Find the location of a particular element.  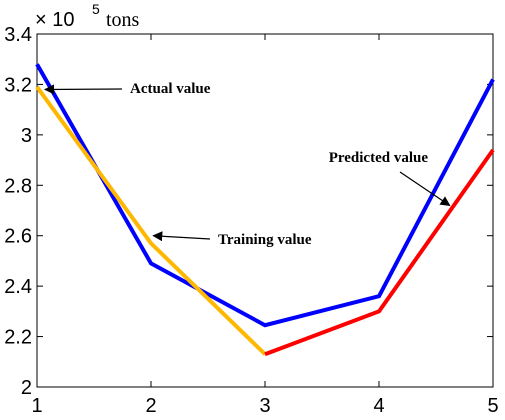

y-multiplier-unit: tons is located at coordinates (123, 20).